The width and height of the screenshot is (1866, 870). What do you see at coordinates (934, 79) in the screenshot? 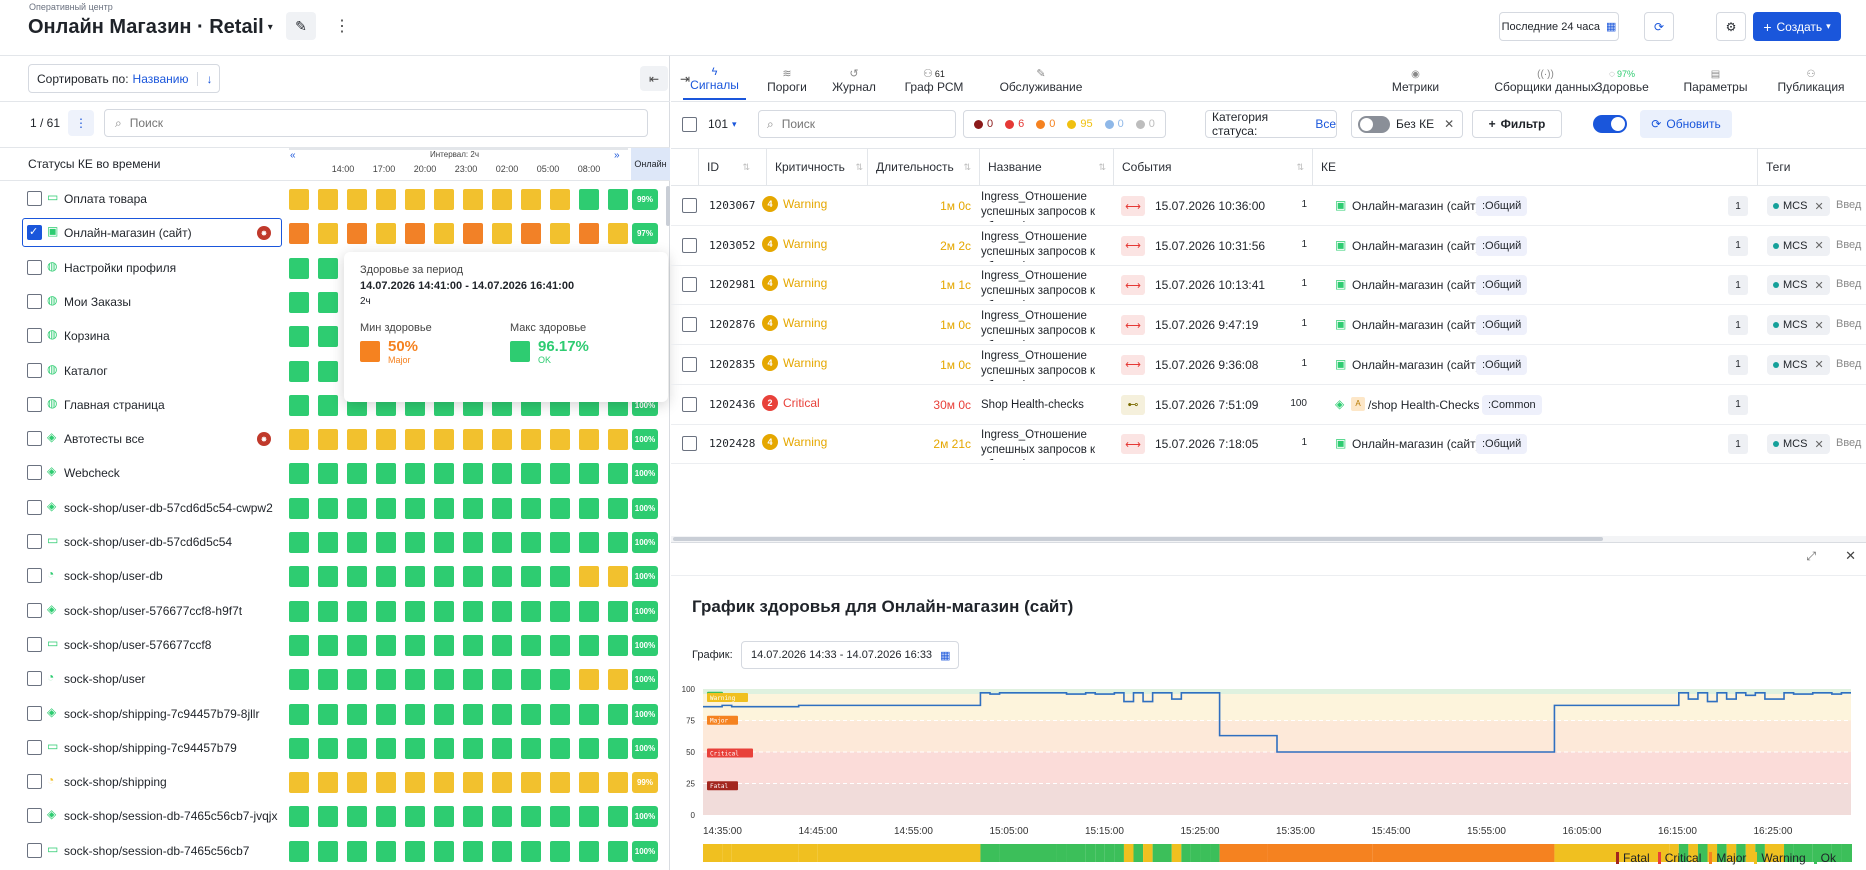
I see `tab-graph: ⚇ 61 Граф РСМ` at bounding box center [934, 79].